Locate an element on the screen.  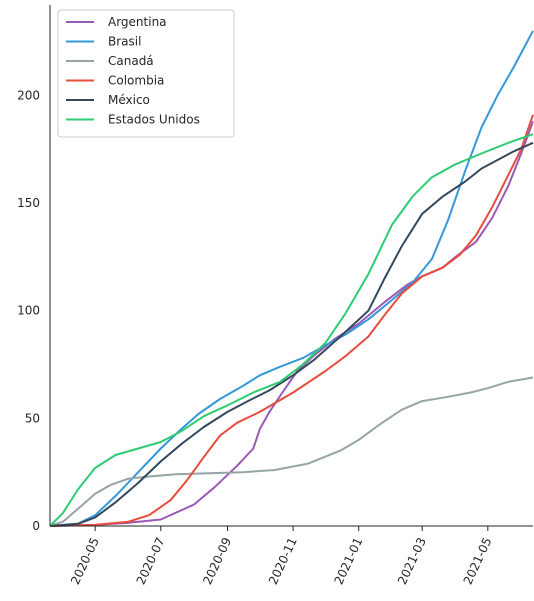
y-axis-ticks: 0 50 100 150 200 is located at coordinates (28, 310).